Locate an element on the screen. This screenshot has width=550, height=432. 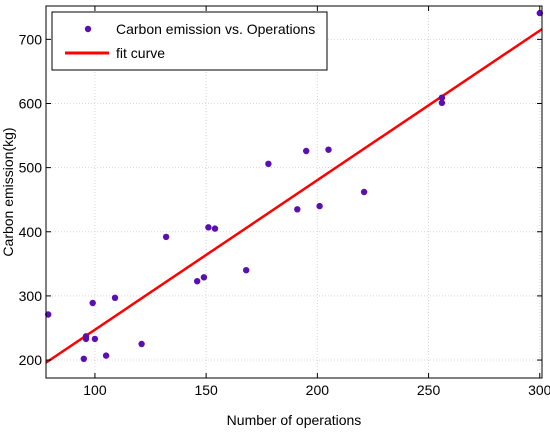
x-tick-label: 200 is located at coordinates (318, 390).